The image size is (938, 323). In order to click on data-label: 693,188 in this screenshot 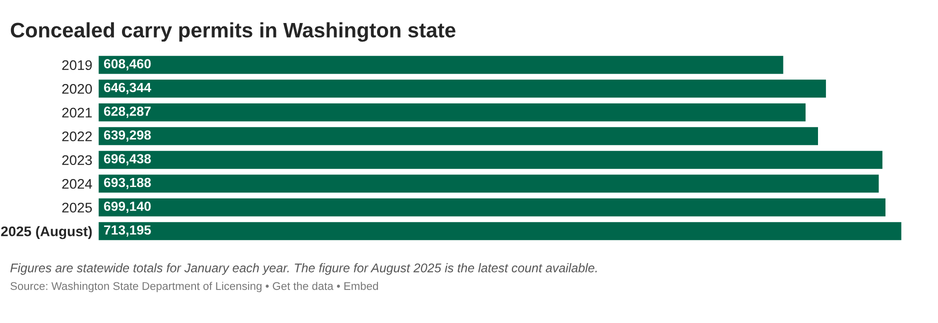, I will do `click(127, 184)`.